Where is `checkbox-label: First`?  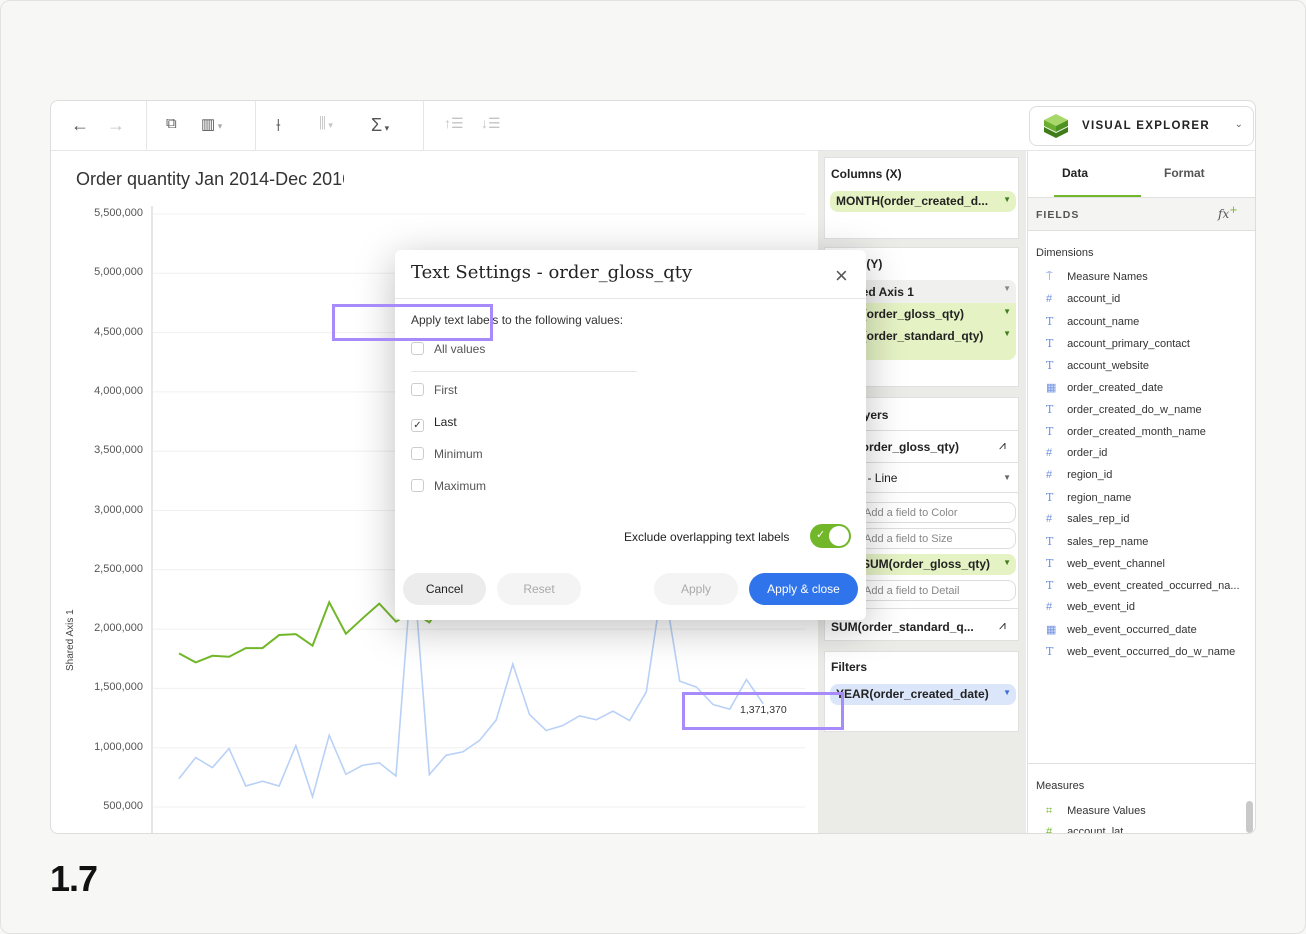
checkbox-label: First is located at coordinates (446, 390).